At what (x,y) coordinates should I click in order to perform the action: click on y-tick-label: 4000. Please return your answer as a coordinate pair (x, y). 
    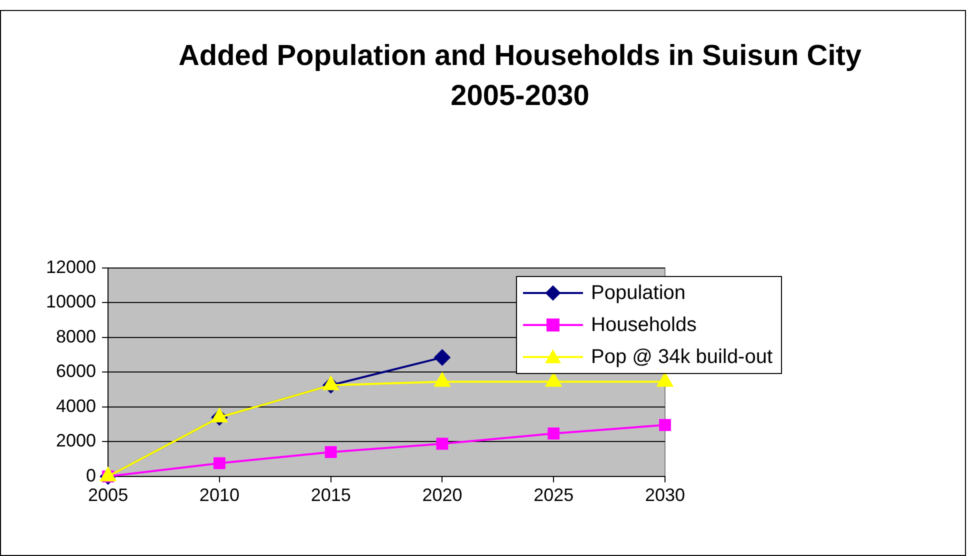
    Looking at the image, I should click on (76, 406).